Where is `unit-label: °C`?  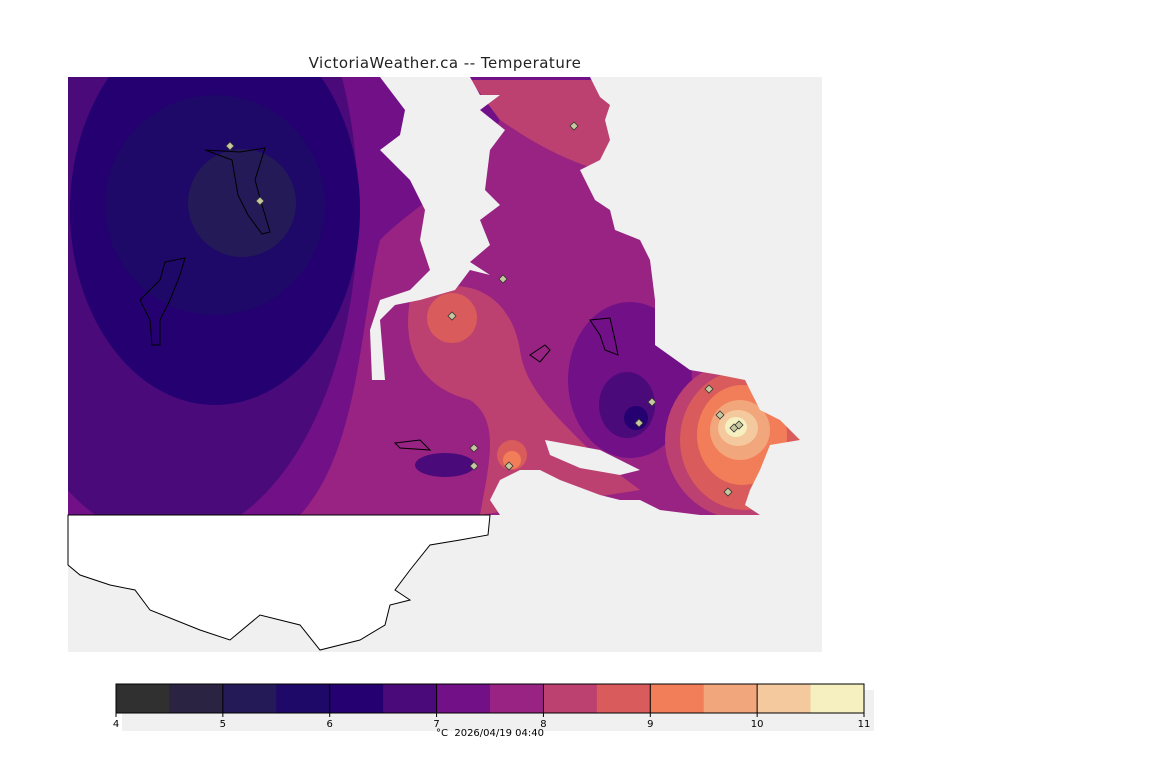 unit-label: °C is located at coordinates (442, 733).